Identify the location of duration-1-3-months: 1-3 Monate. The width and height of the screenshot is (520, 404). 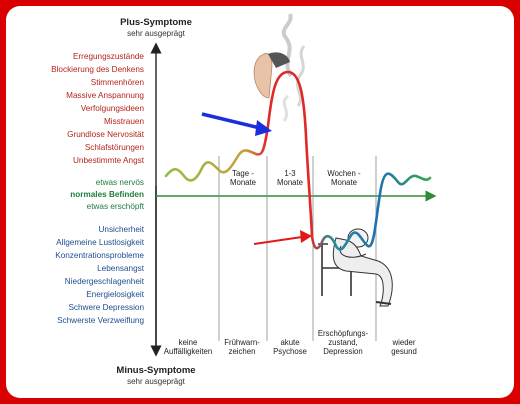
(289, 178).